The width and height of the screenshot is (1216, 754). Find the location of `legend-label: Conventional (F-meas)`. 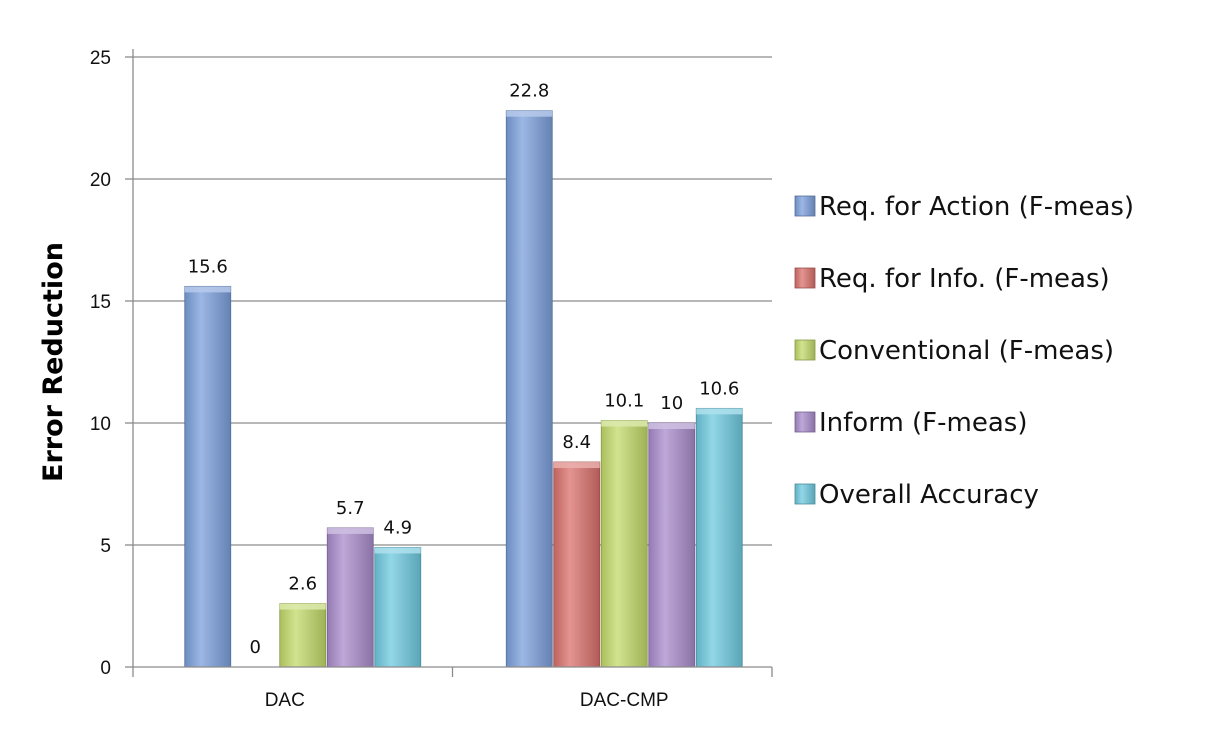

legend-label: Conventional (F-meas) is located at coordinates (966, 351).